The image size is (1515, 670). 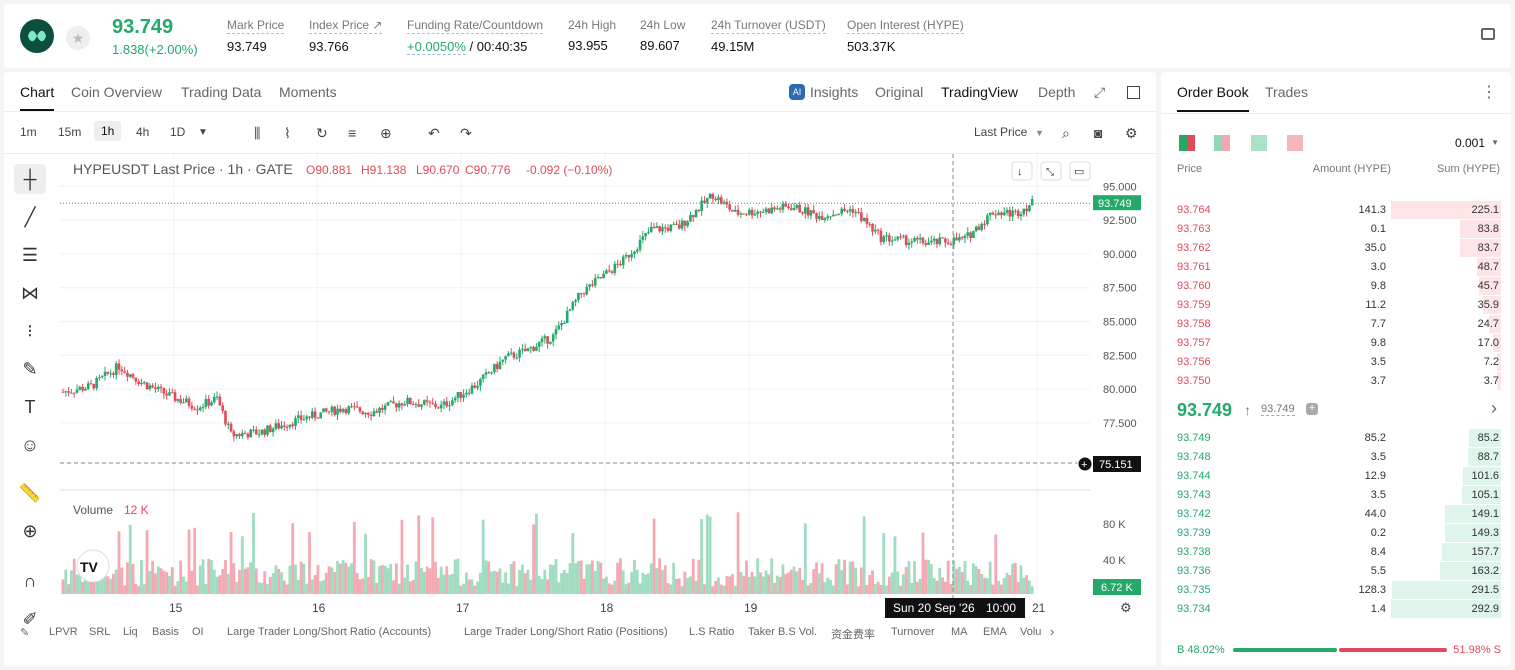 I want to click on favorite-star-icon: ★, so click(x=78, y=38).